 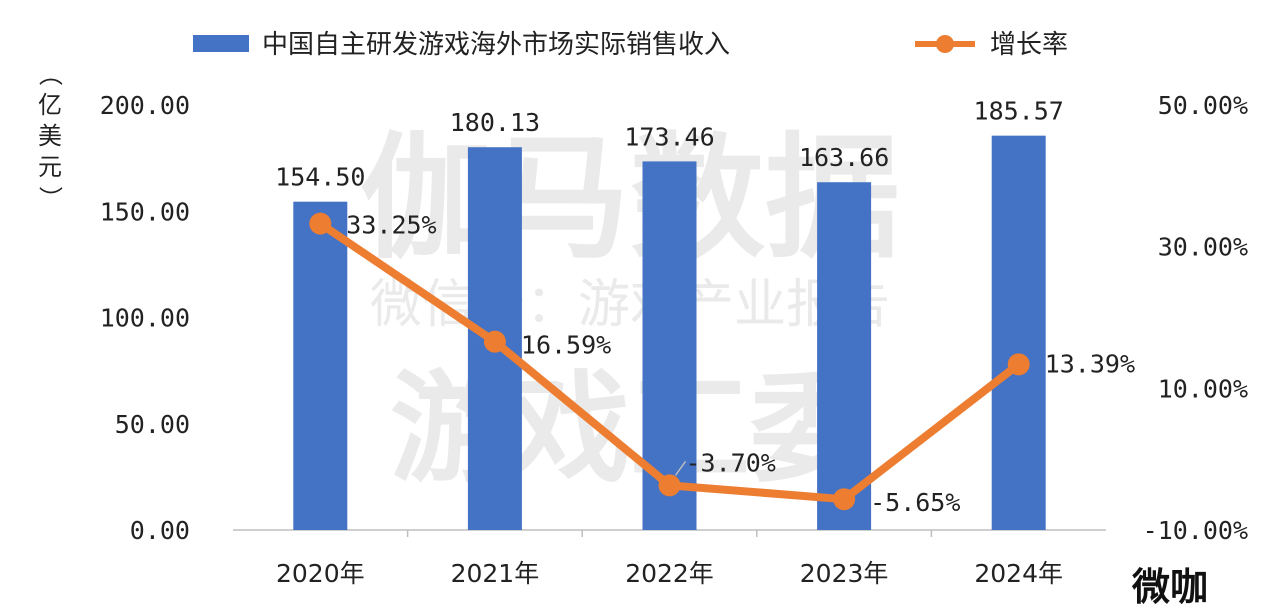 What do you see at coordinates (844, 157) in the screenshot?
I see `bar-data-label: 163.66` at bounding box center [844, 157].